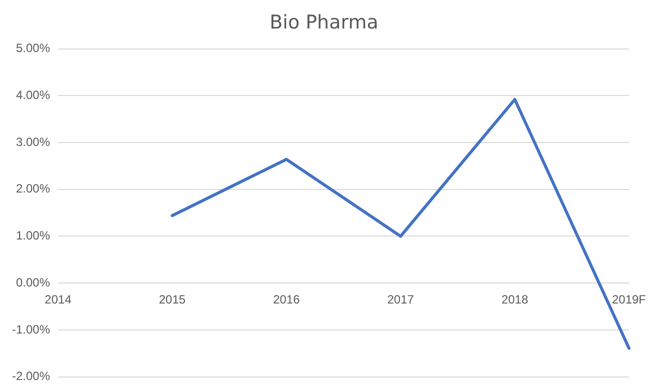 The height and width of the screenshot is (392, 656). What do you see at coordinates (400, 299) in the screenshot?
I see `x-tick-label: 2017` at bounding box center [400, 299].